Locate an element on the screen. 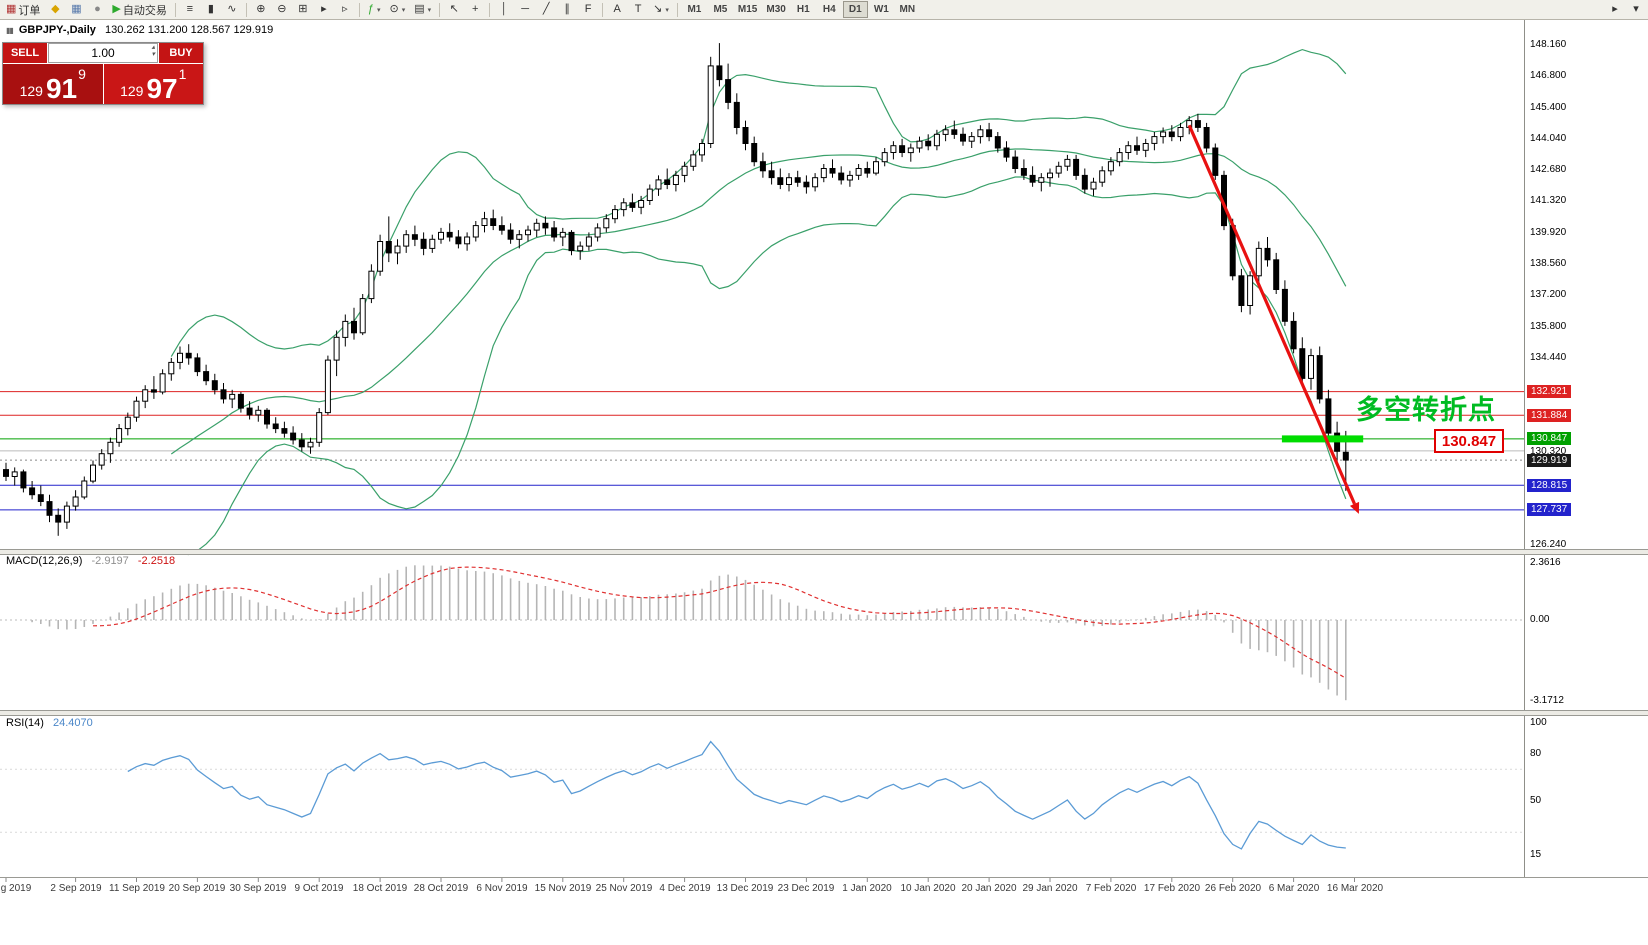  spinner-up-icon: ▴ is located at coordinates (153, 47).